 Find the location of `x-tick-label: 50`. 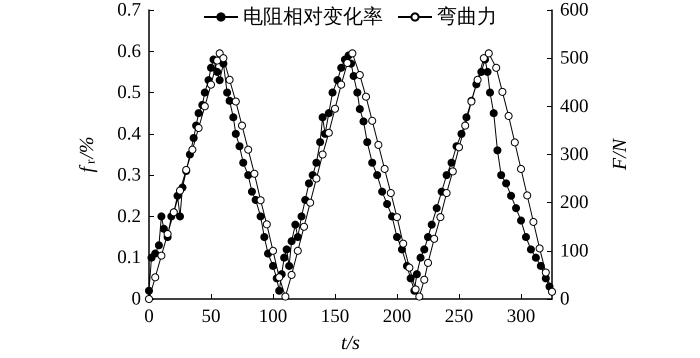

x-tick-label: 50 is located at coordinates (211, 316).